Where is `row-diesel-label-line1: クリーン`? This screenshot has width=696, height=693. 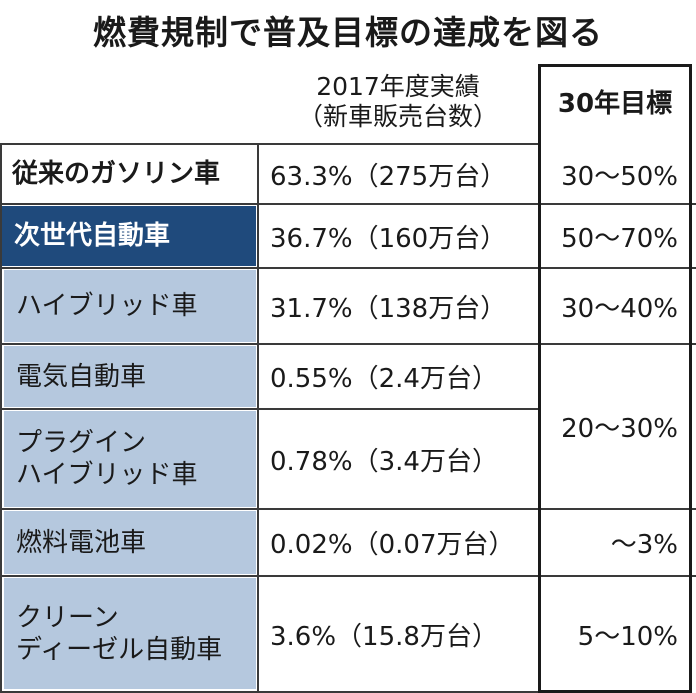 row-diesel-label-line1: クリーン is located at coordinates (67, 617).